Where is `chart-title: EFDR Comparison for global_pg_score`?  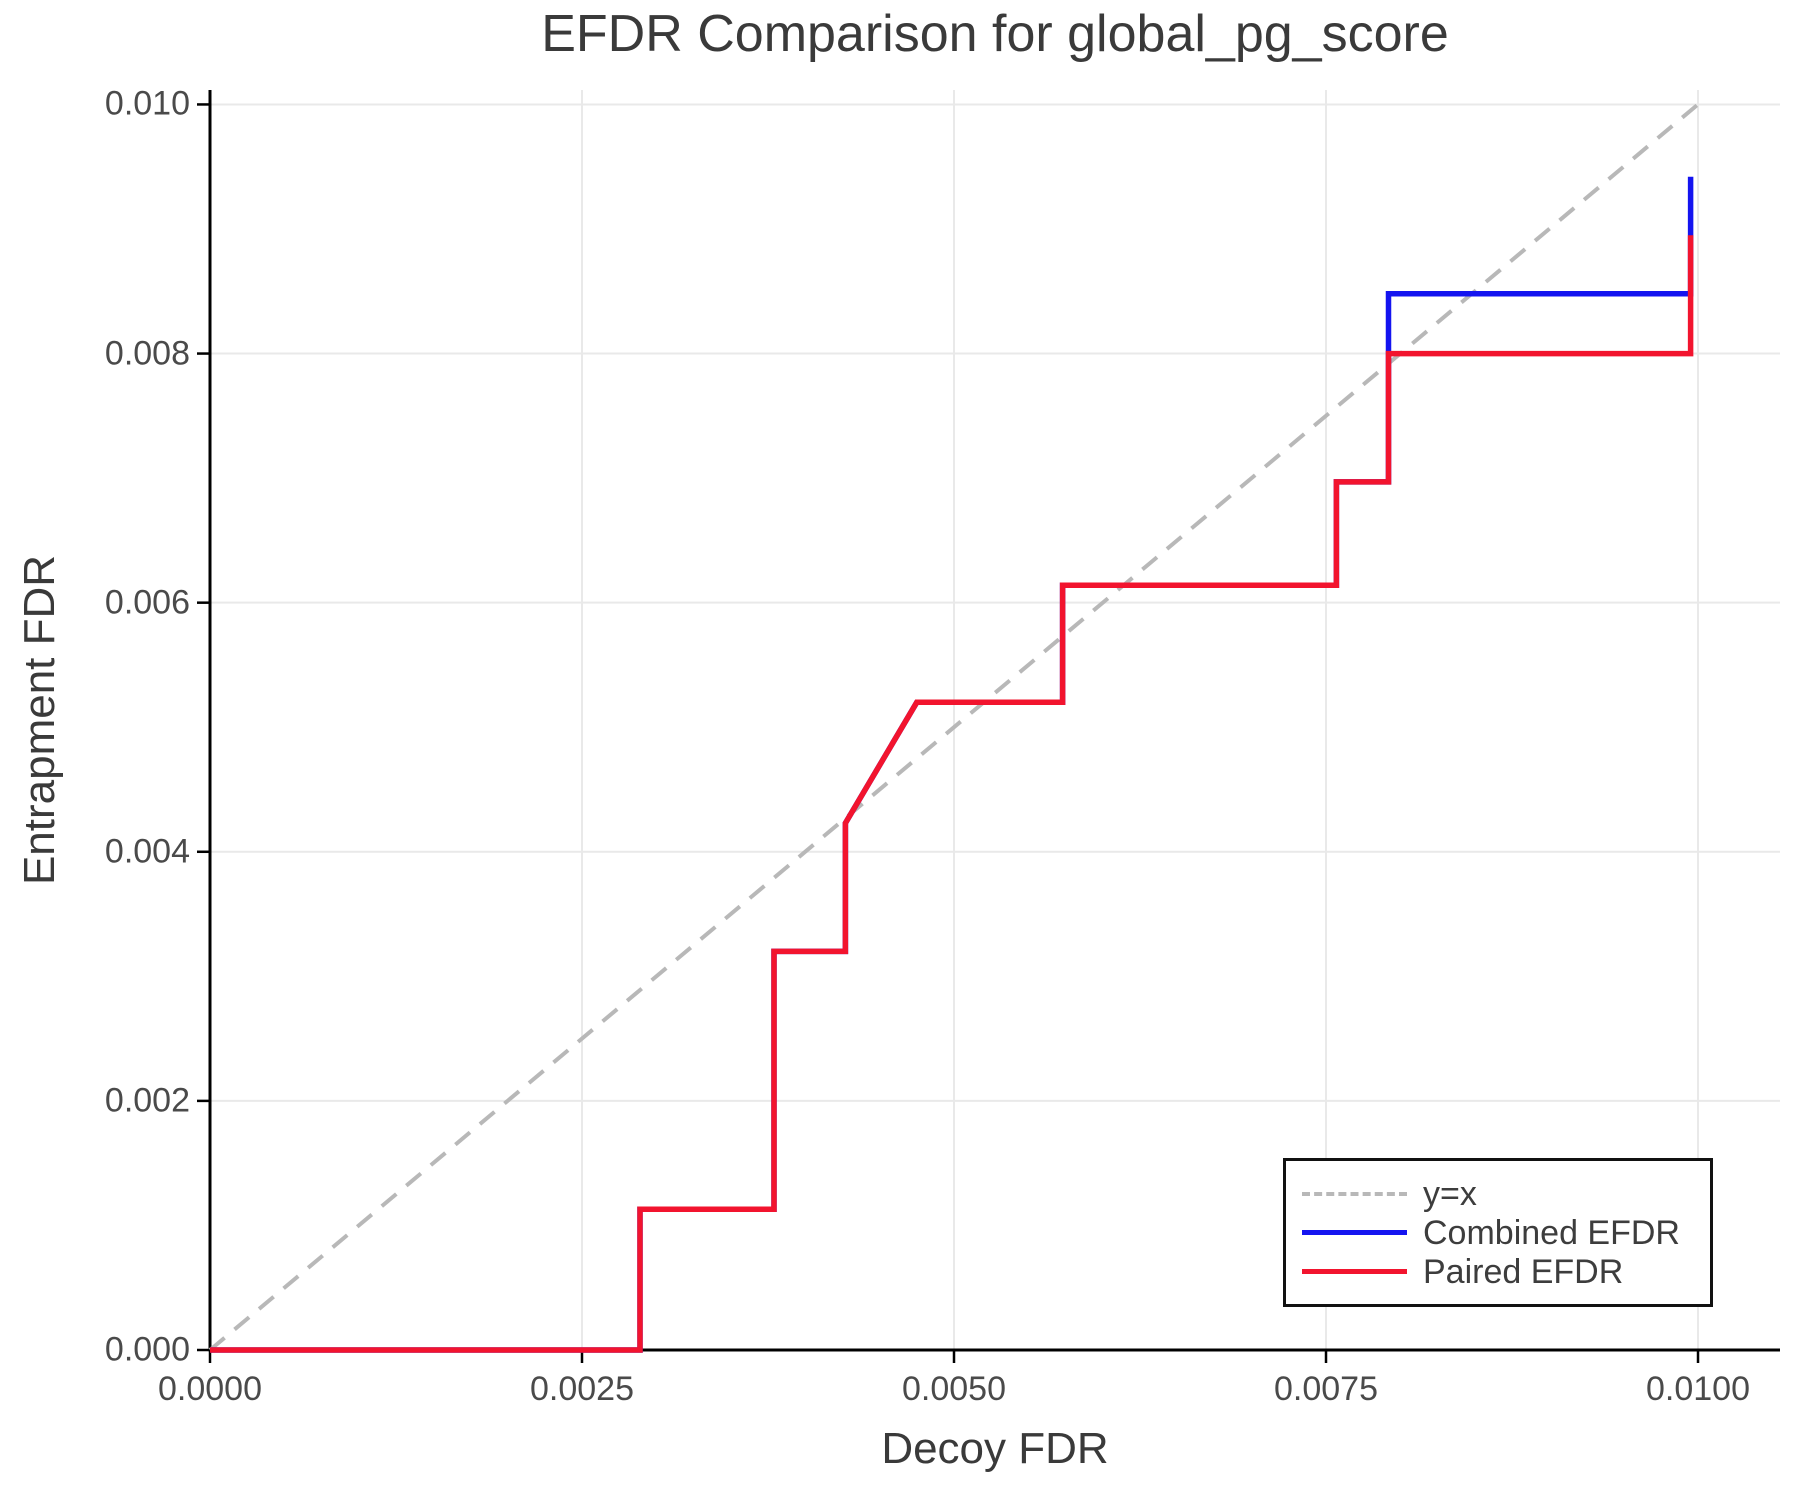
chart-title: EFDR Comparison for global_pg_score is located at coordinates (995, 34).